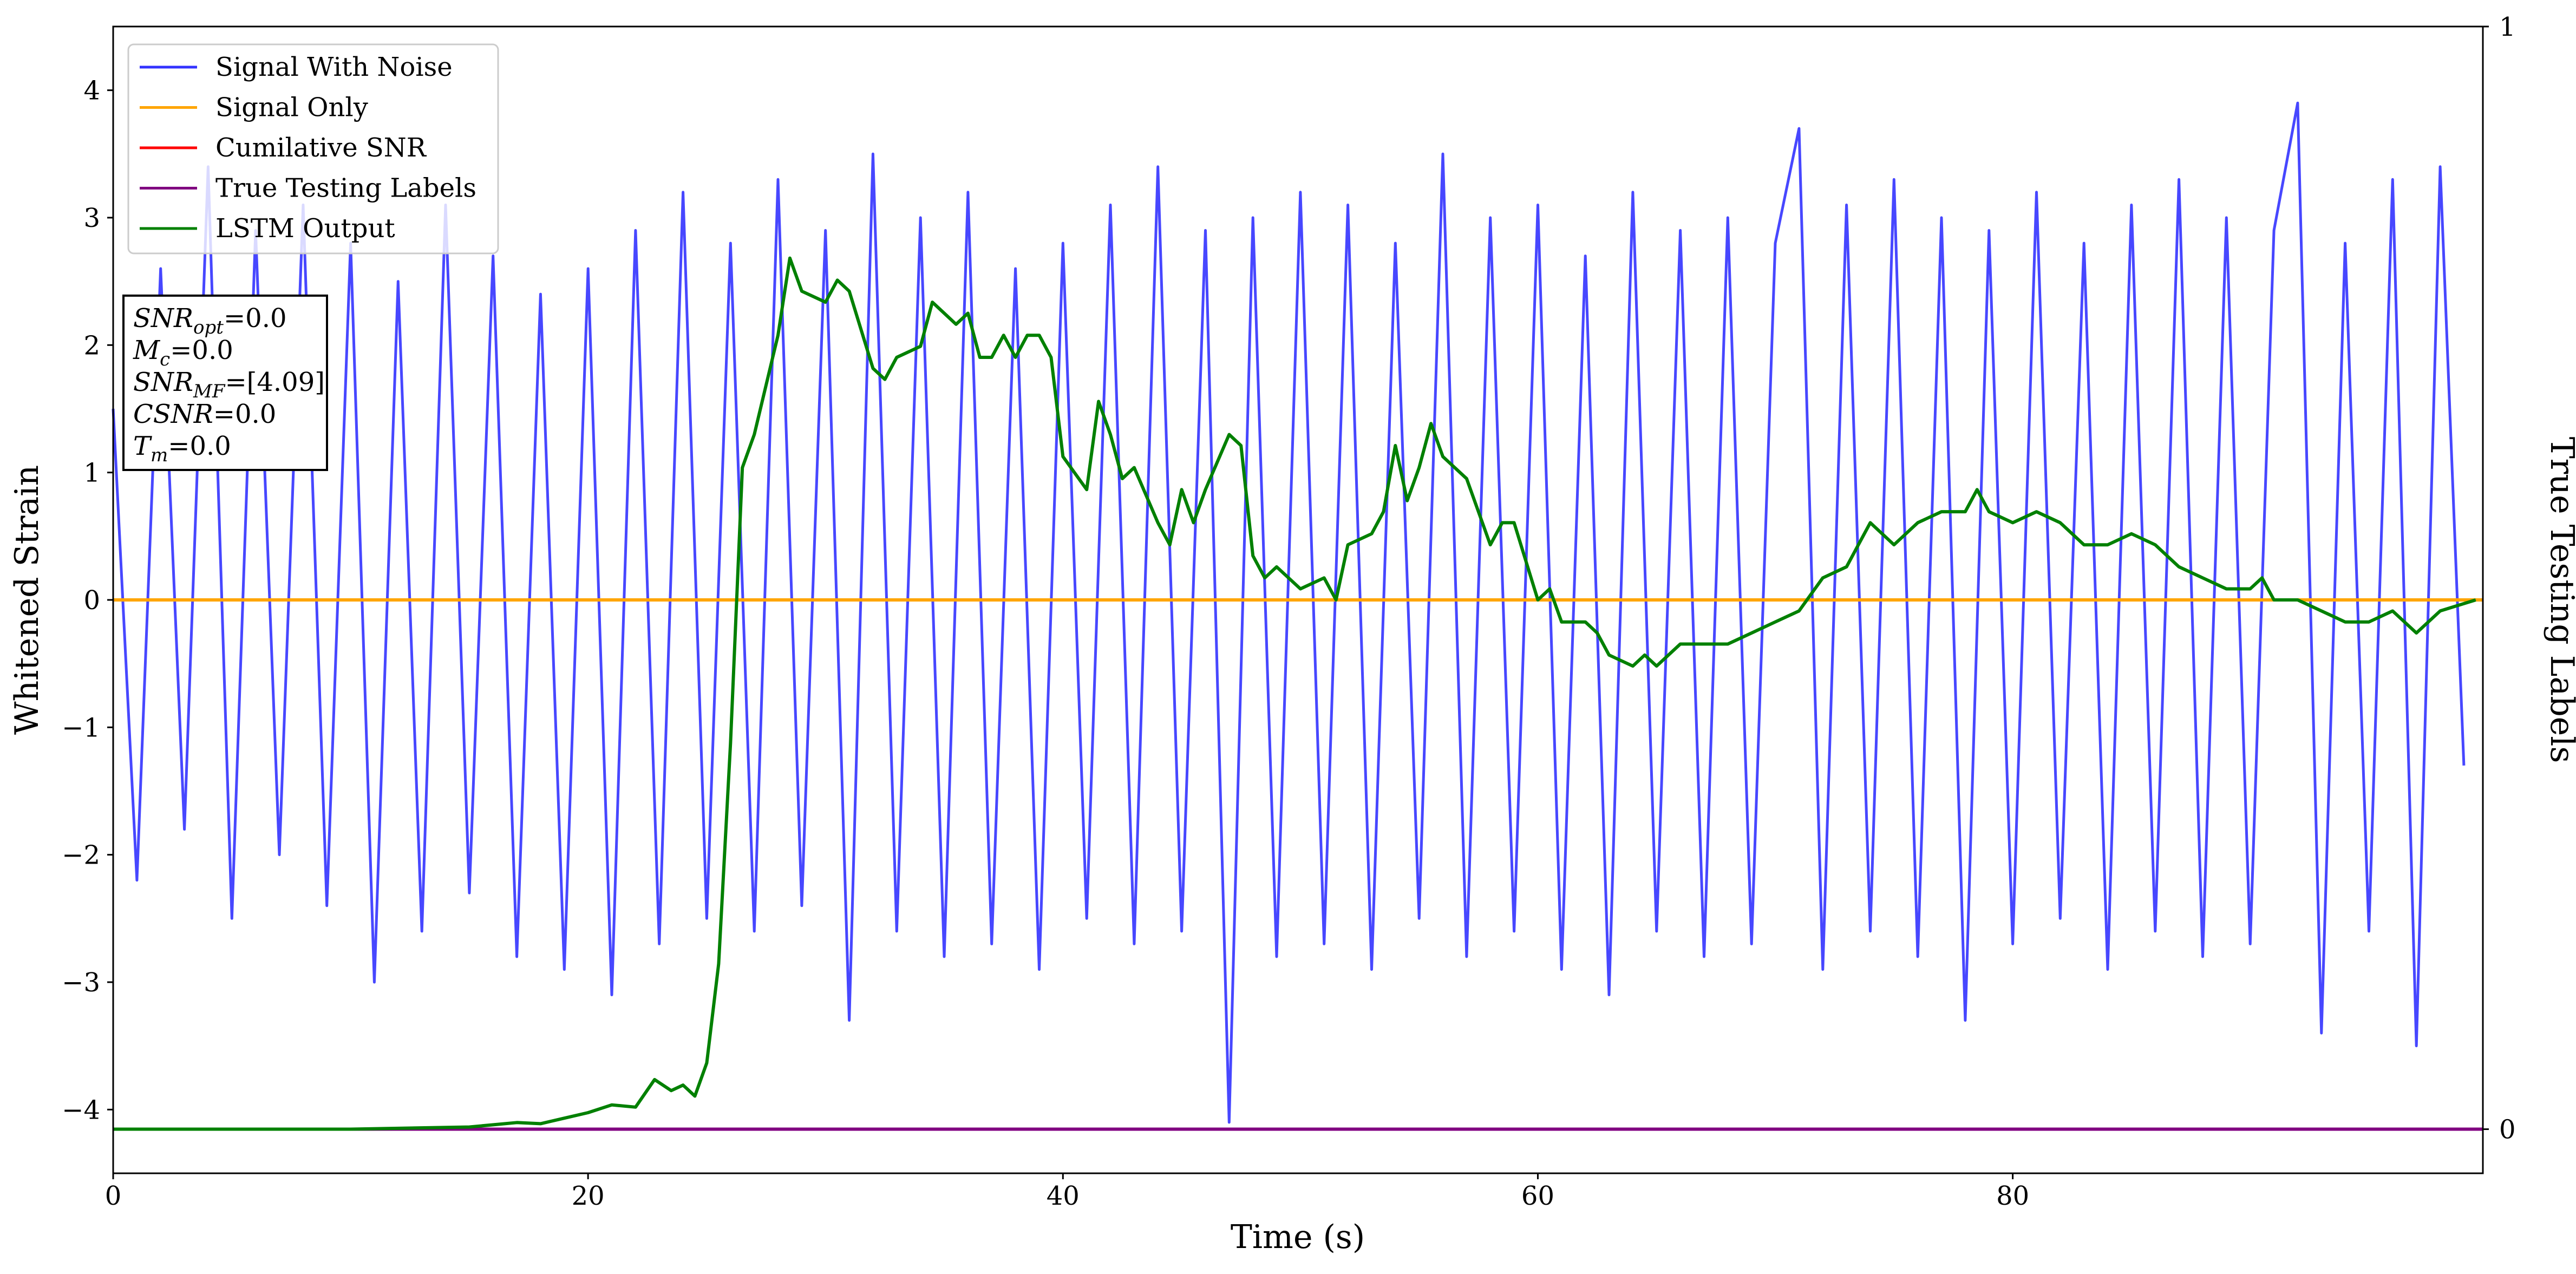  I want to click on annotation-symbol: CSNR, so click(173, 414).